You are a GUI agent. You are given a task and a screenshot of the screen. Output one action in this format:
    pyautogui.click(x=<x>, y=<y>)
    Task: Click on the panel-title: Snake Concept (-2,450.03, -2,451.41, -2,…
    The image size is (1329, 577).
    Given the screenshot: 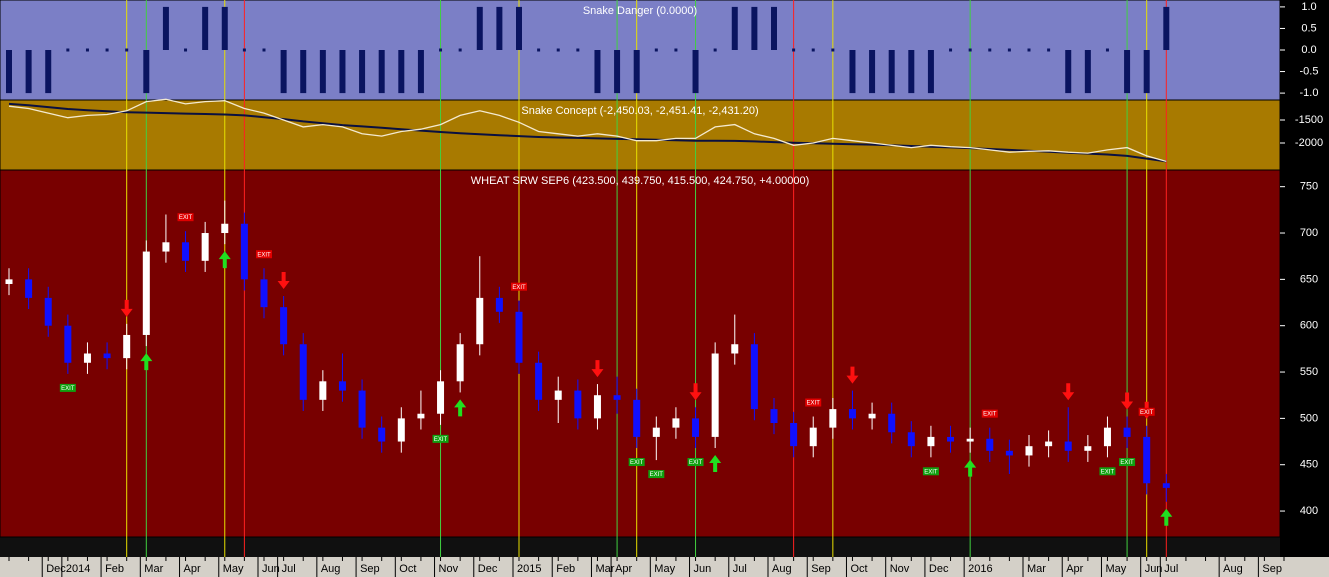 What is the action you would take?
    pyautogui.click(x=639, y=111)
    